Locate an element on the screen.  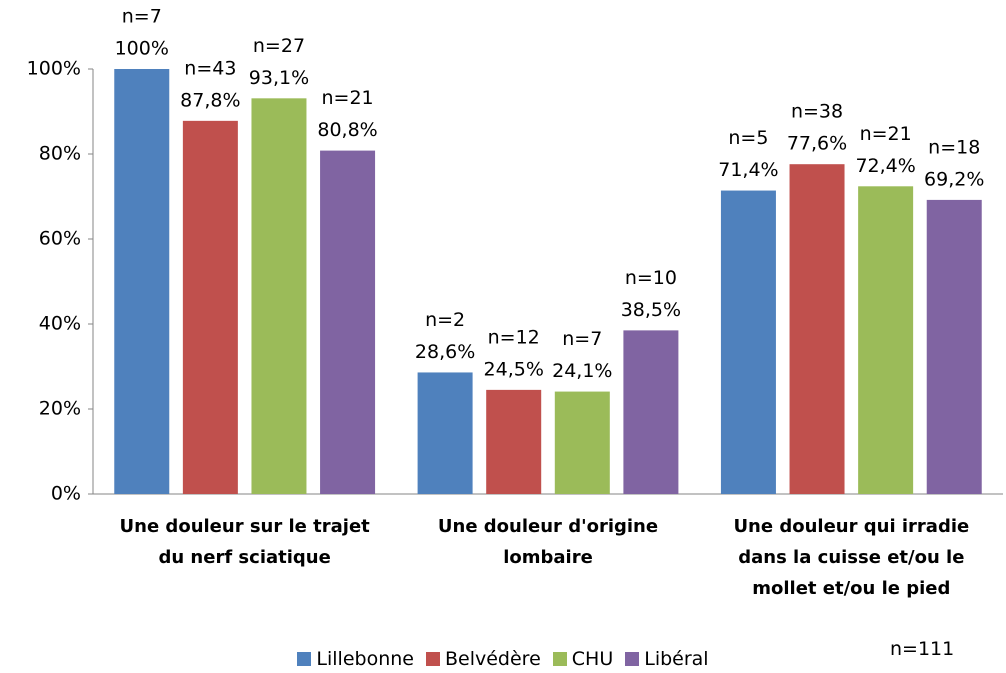
n-label: n=38 is located at coordinates (817, 112).